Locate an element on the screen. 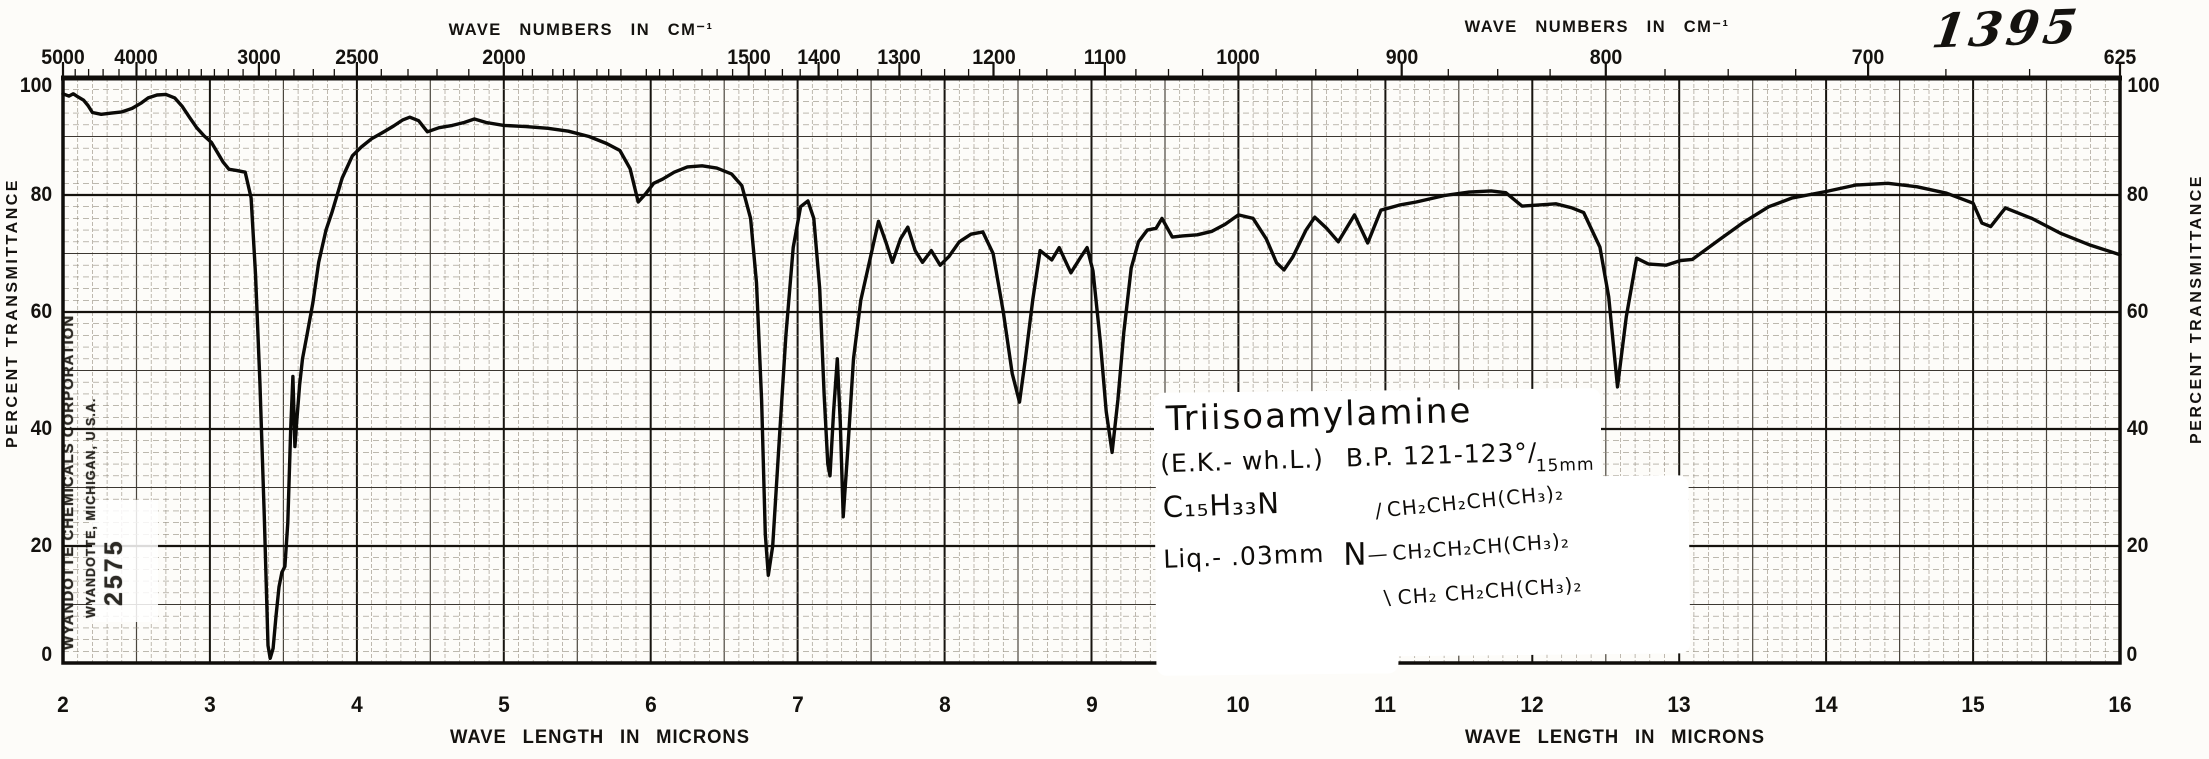 This screenshot has height=759, width=2209. compound-name: Triisoamylamine is located at coordinates (1319, 415).